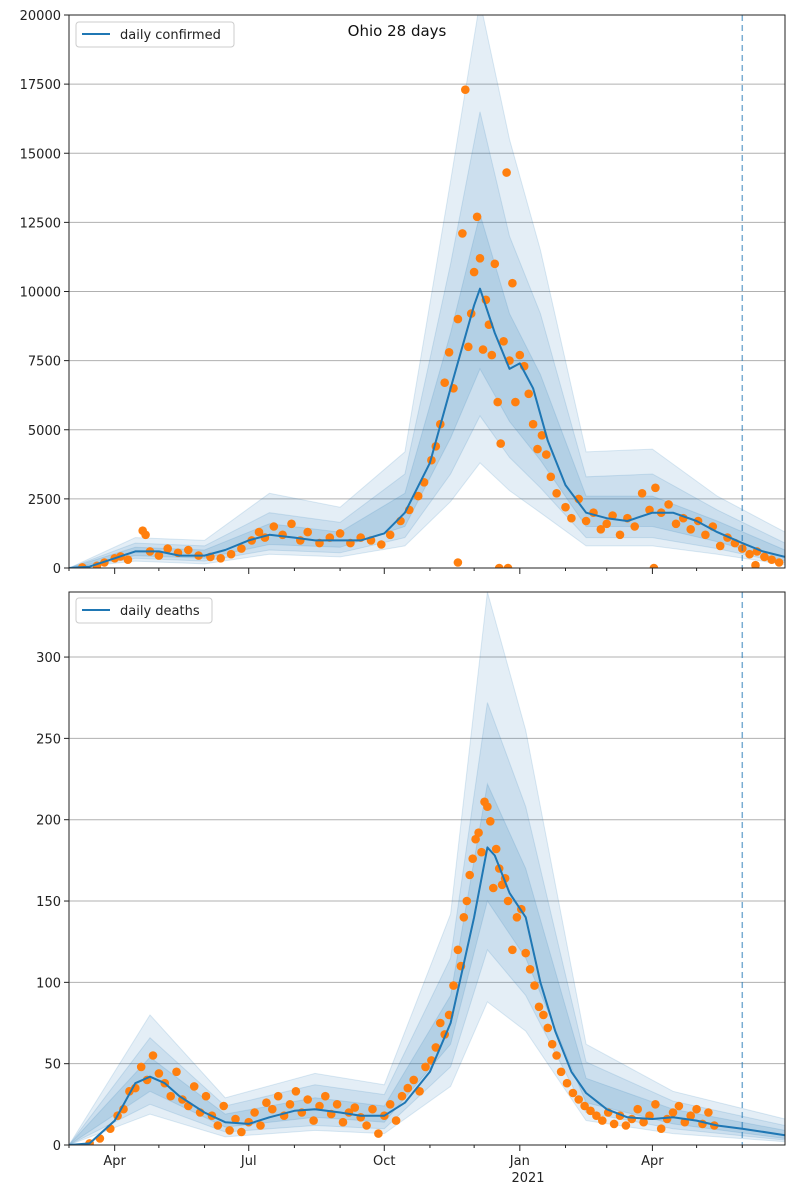 The width and height of the screenshot is (800, 1200). Describe the element at coordinates (248, 1161) in the screenshot. I see `deaths-x-tick-label: Jul` at that location.